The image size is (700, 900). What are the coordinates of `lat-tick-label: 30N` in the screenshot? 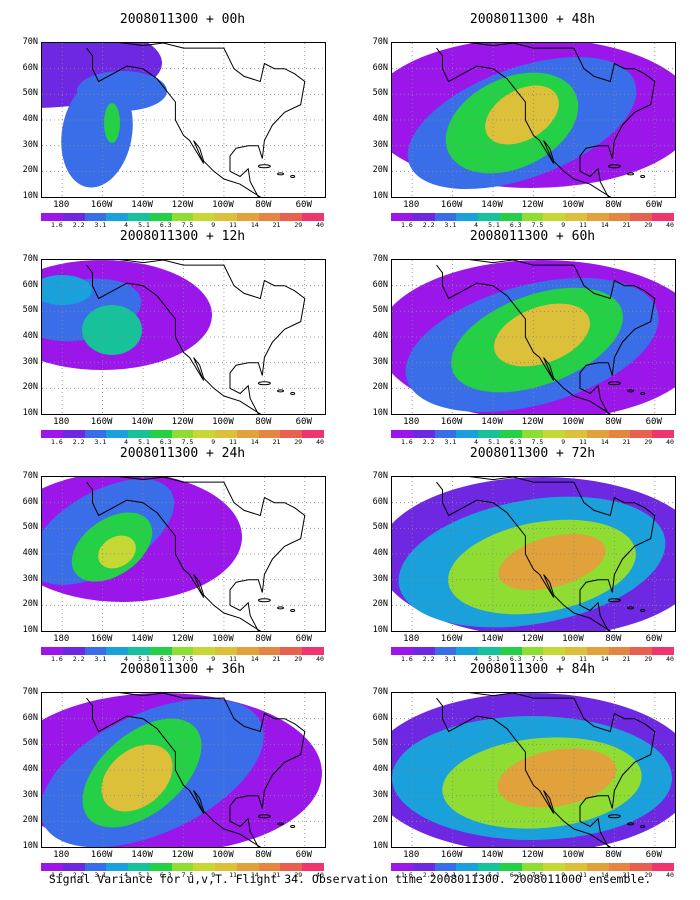 It's located at (380, 578).